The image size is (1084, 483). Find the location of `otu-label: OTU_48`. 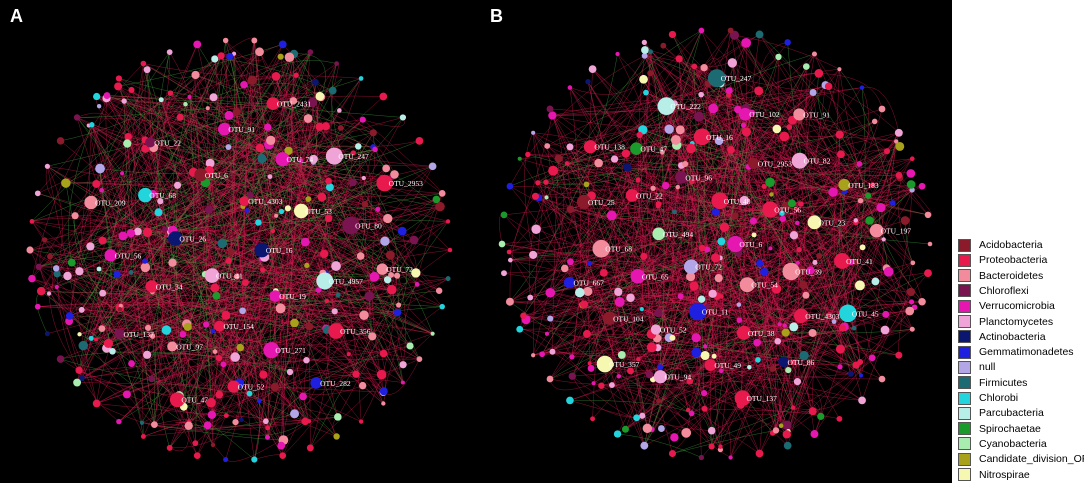

otu-label: OTU_48 is located at coordinates (737, 201).